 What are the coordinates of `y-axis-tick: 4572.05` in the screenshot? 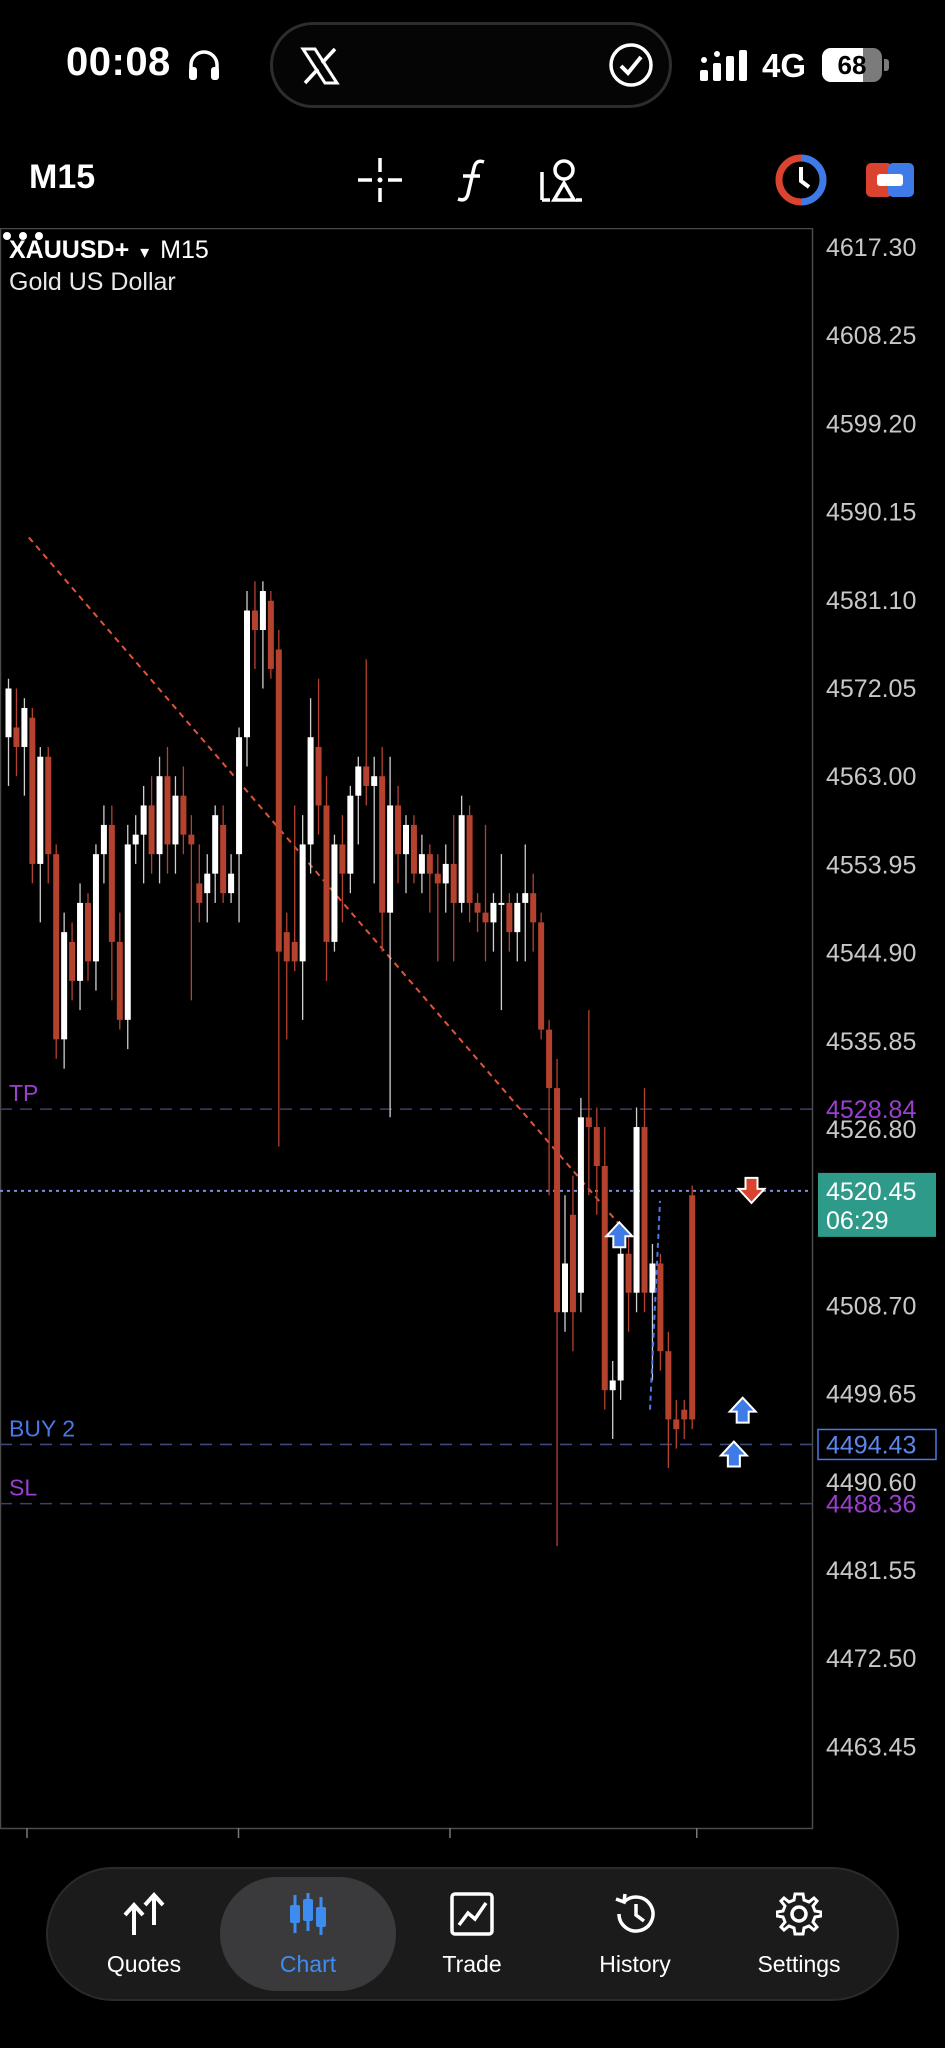 It's located at (871, 689).